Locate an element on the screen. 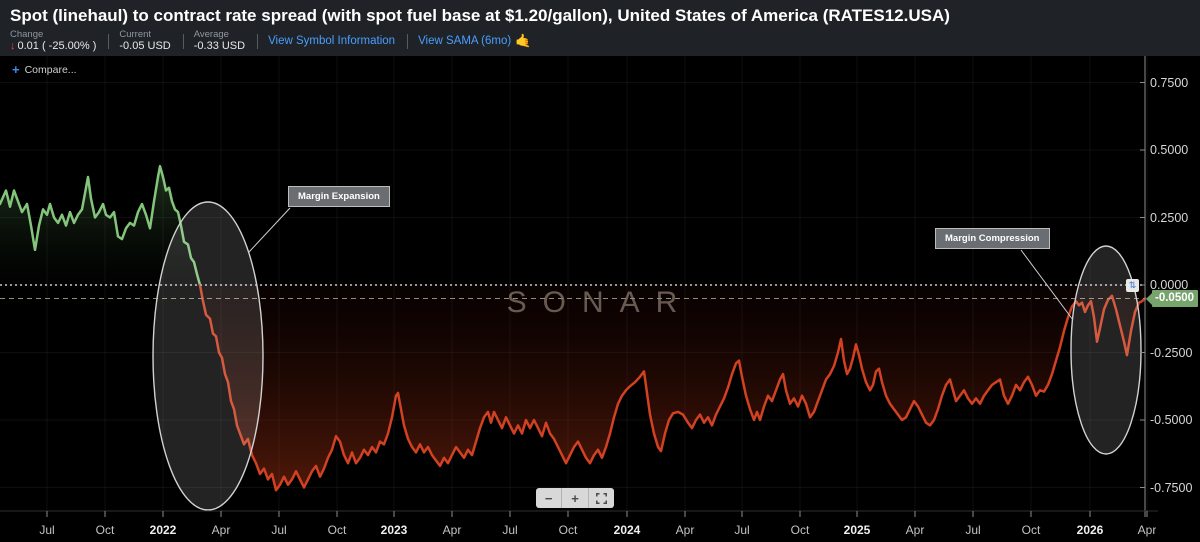  annotation-margin-compression: Margin Compression is located at coordinates (992, 238).